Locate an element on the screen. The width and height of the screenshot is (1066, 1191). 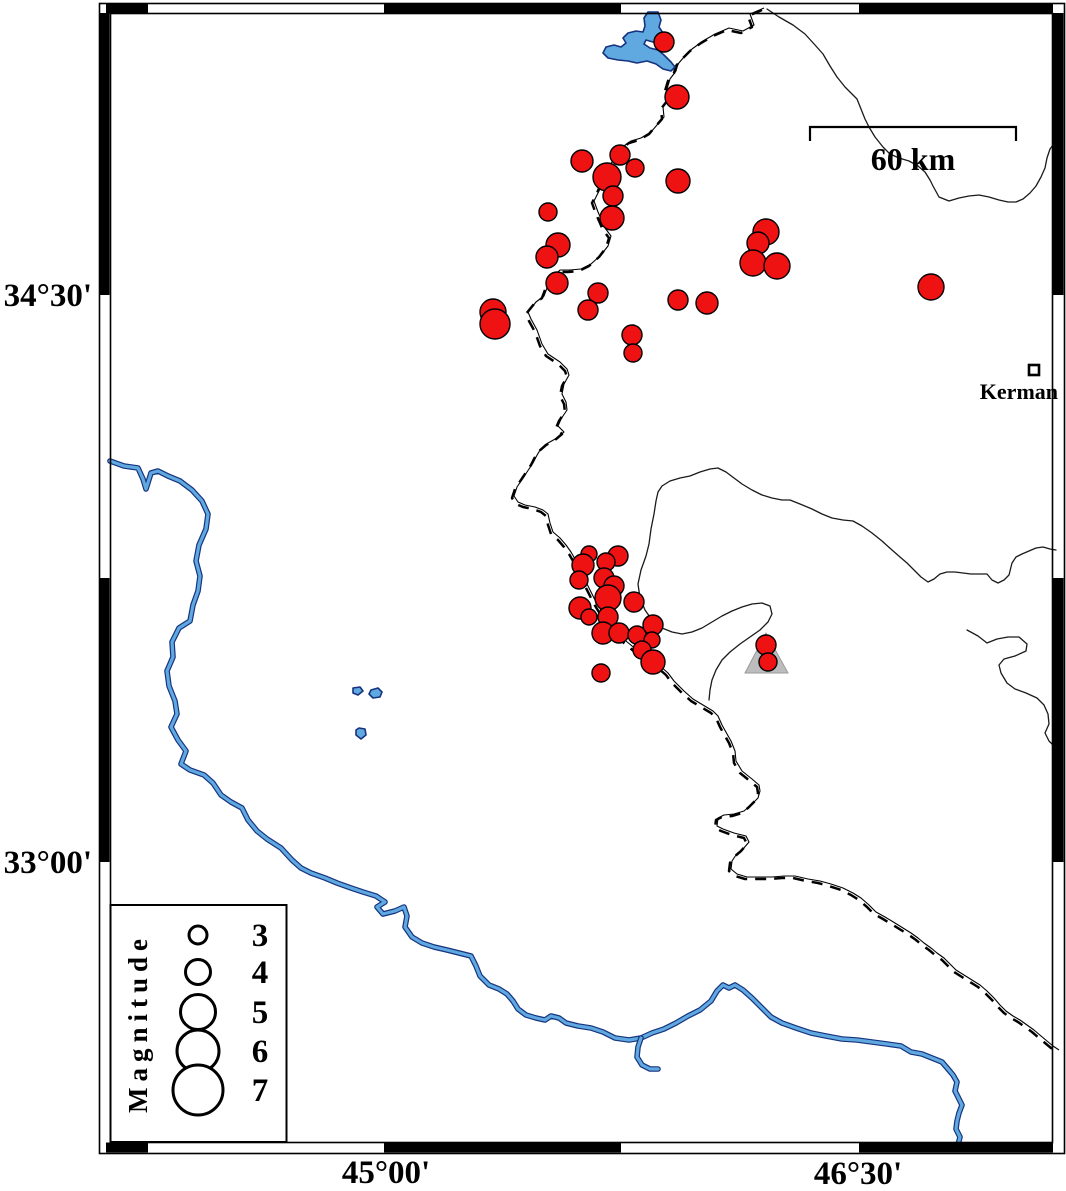
legend-entries: 34 567 is located at coordinates (220, 1017).